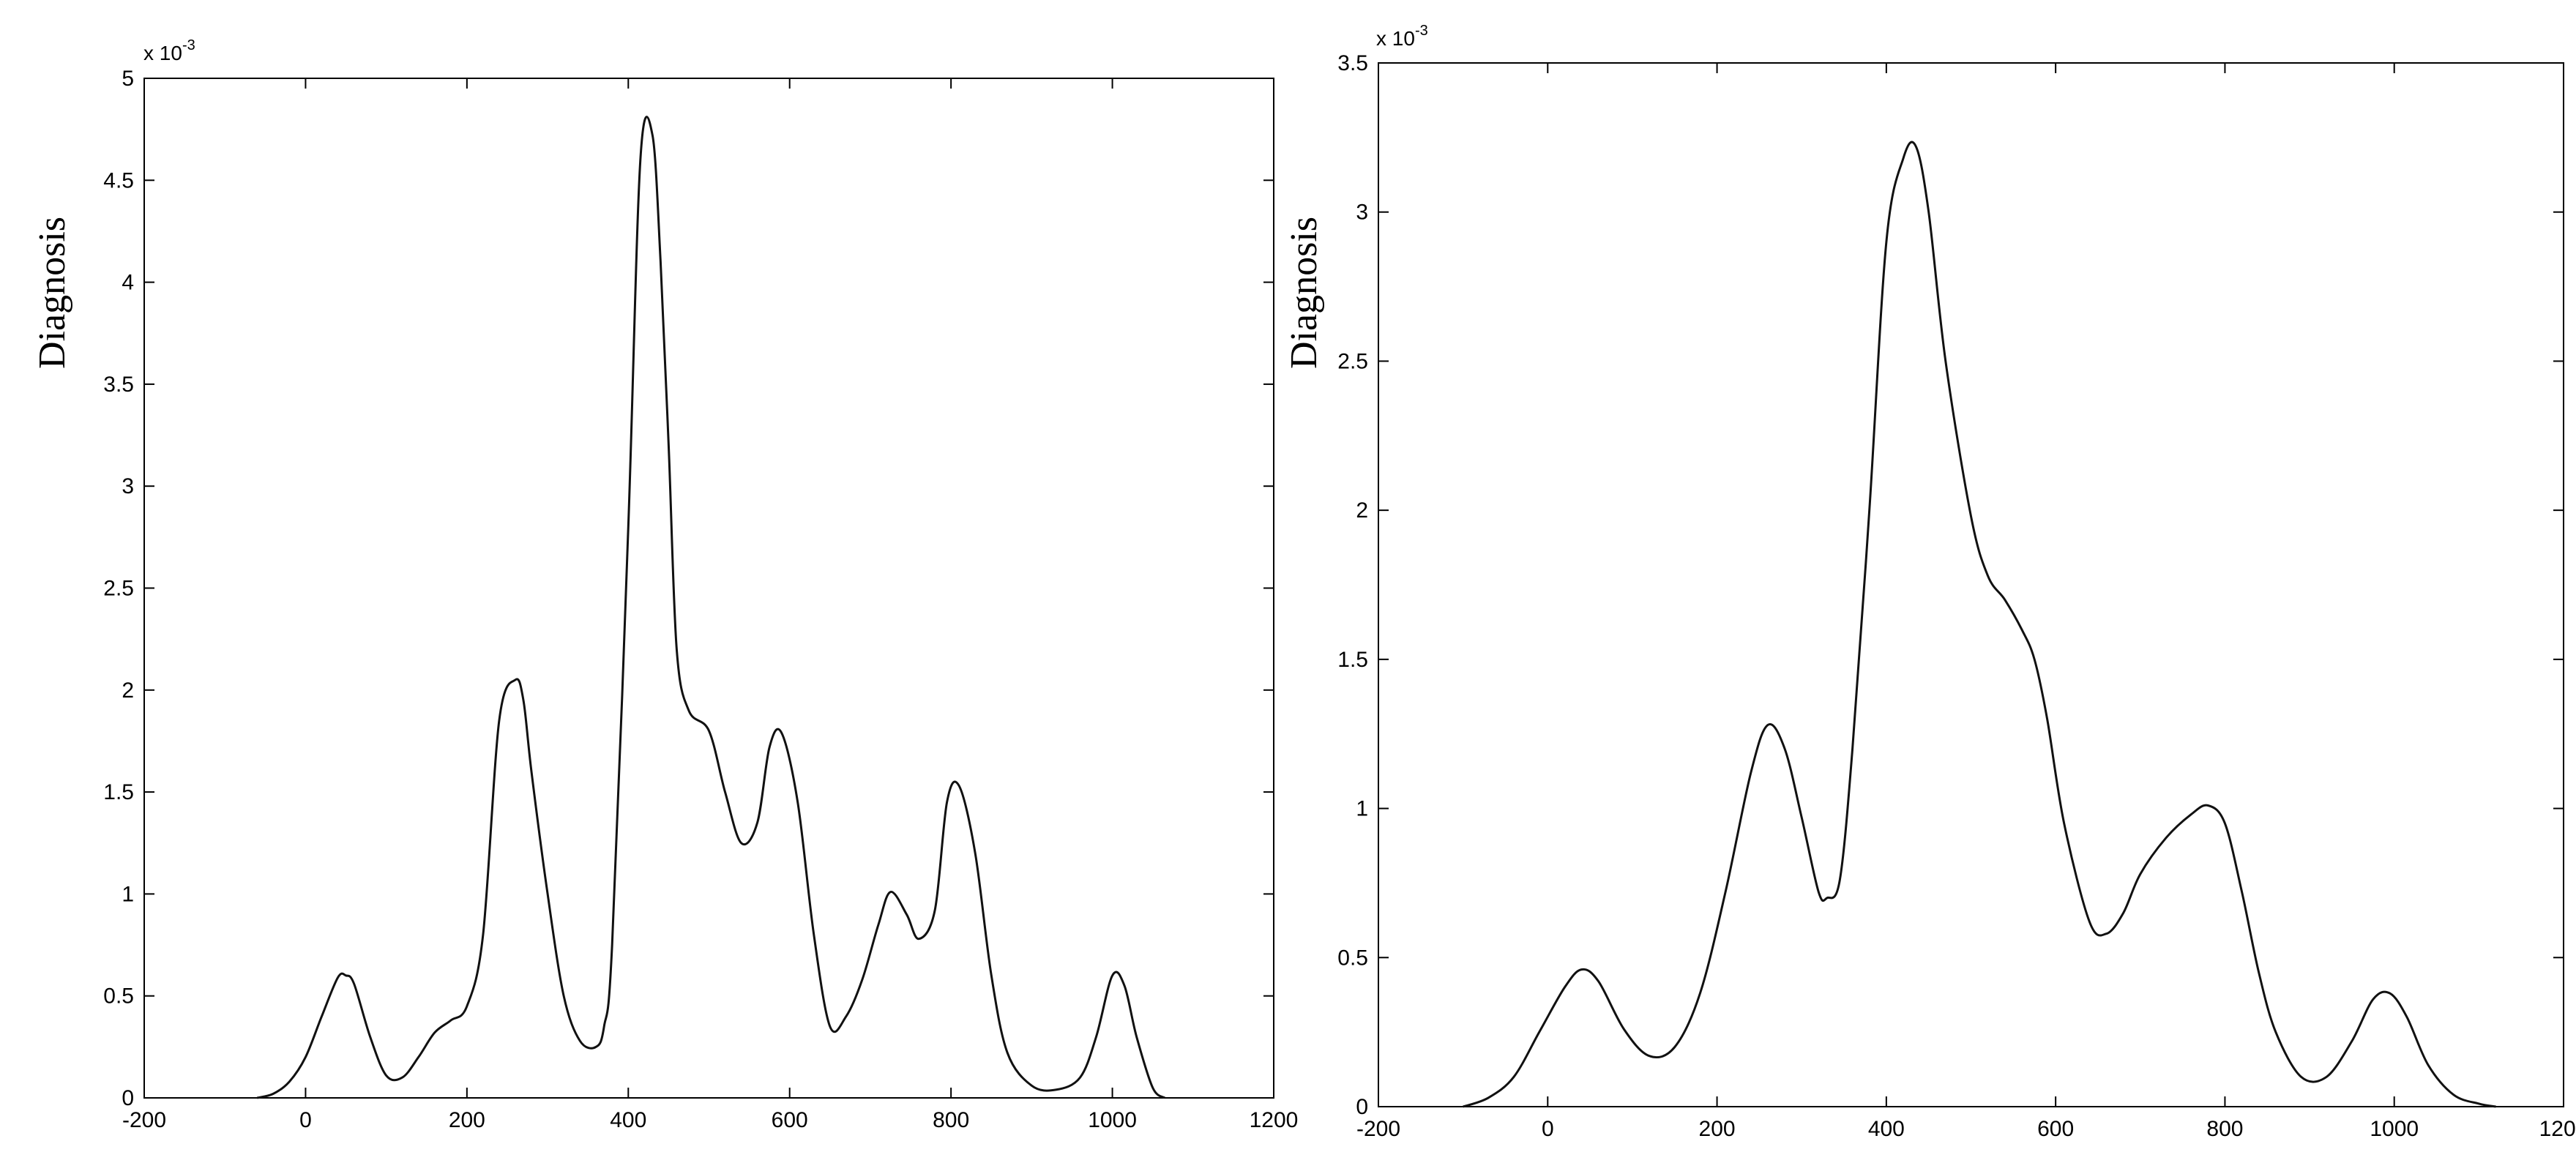  I want to click on right-chart-x-tick-label: 200, so click(1717, 1129).